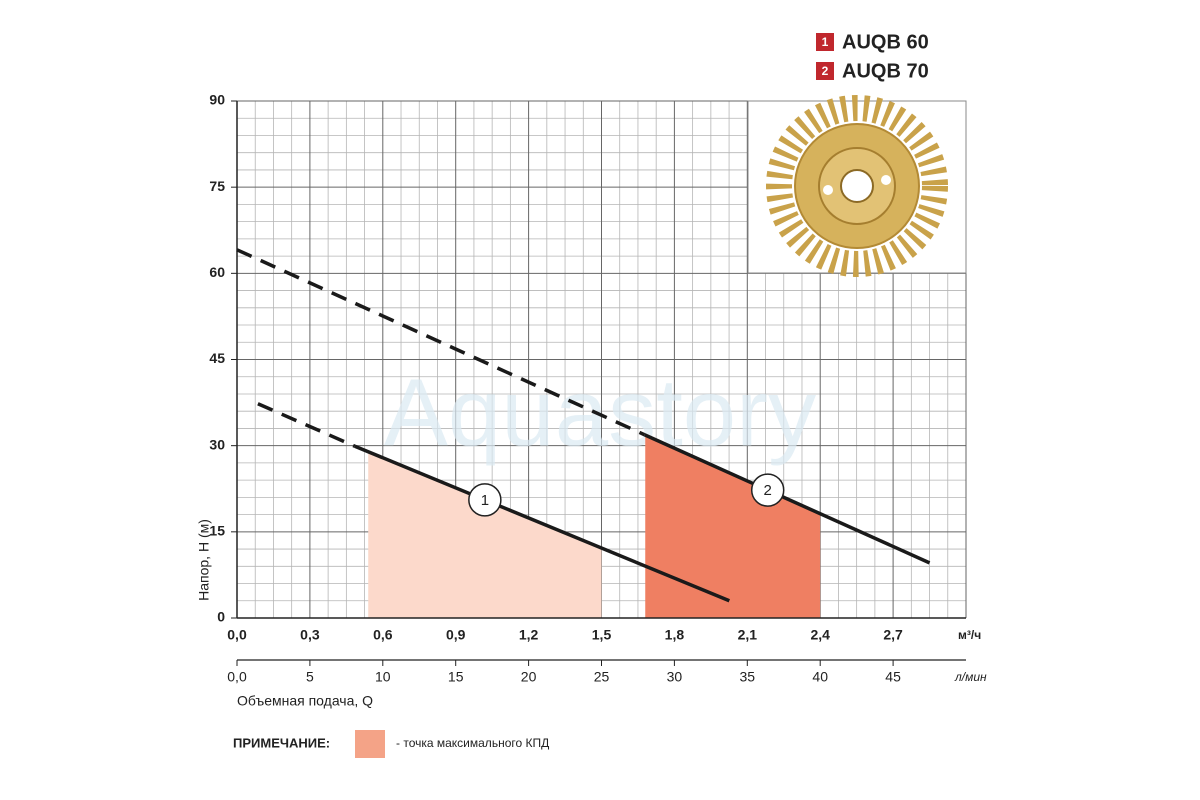 The height and width of the screenshot is (800, 1200). I want to click on legend-number: 2, so click(825, 71).